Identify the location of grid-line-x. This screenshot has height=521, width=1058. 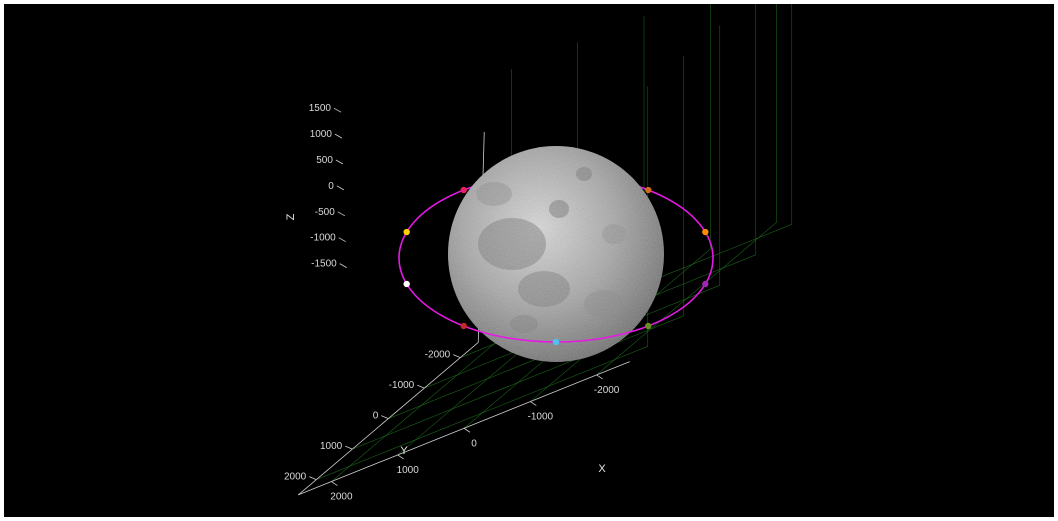
(421, 405).